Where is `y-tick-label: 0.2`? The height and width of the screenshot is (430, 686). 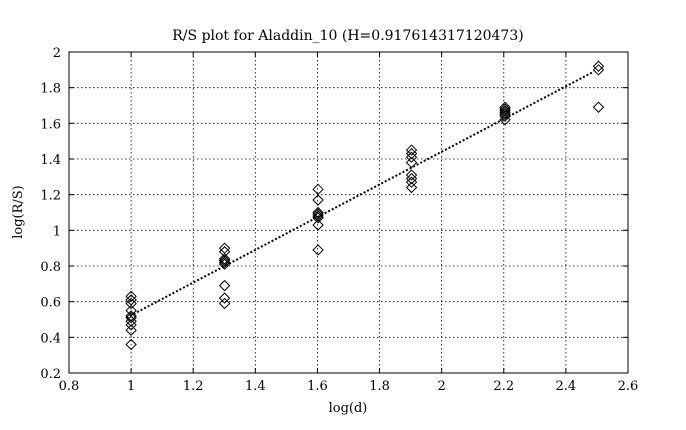
y-tick-label: 0.2 is located at coordinates (50, 374).